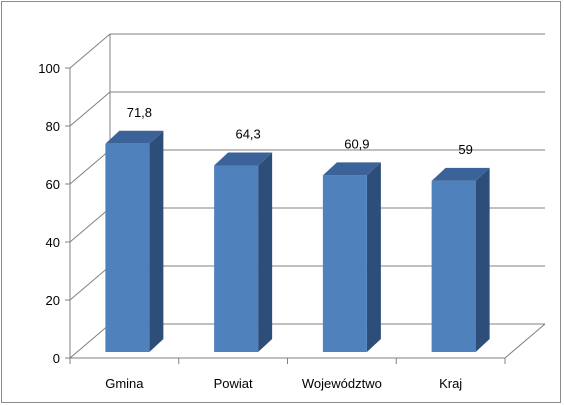  What do you see at coordinates (49, 68) in the screenshot?
I see `y-tick-label: 100` at bounding box center [49, 68].